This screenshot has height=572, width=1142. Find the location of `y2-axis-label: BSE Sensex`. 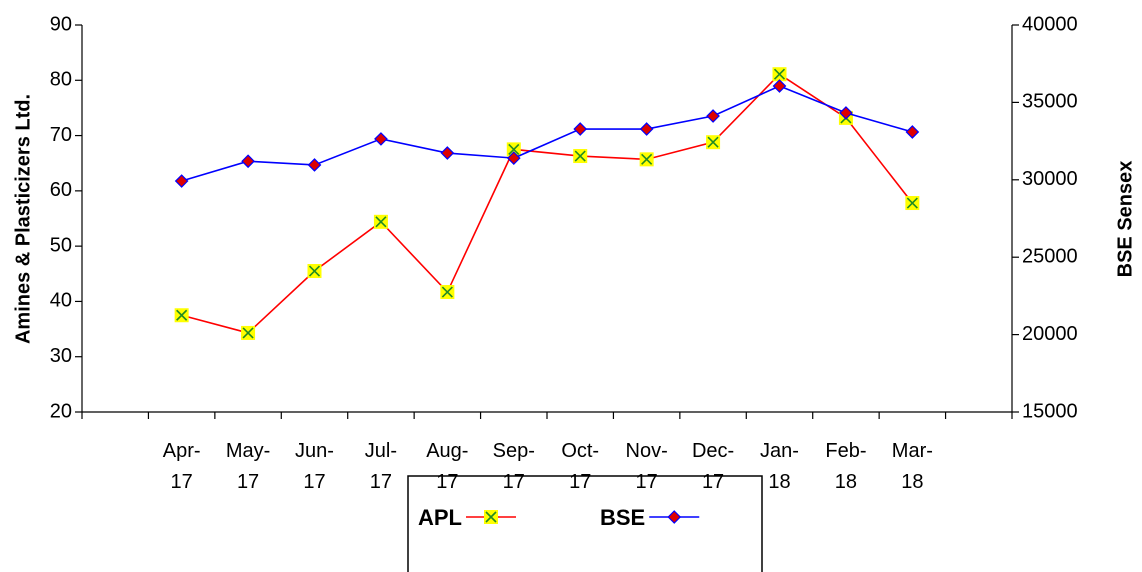

y2-axis-label: BSE Sensex is located at coordinates (1125, 219).